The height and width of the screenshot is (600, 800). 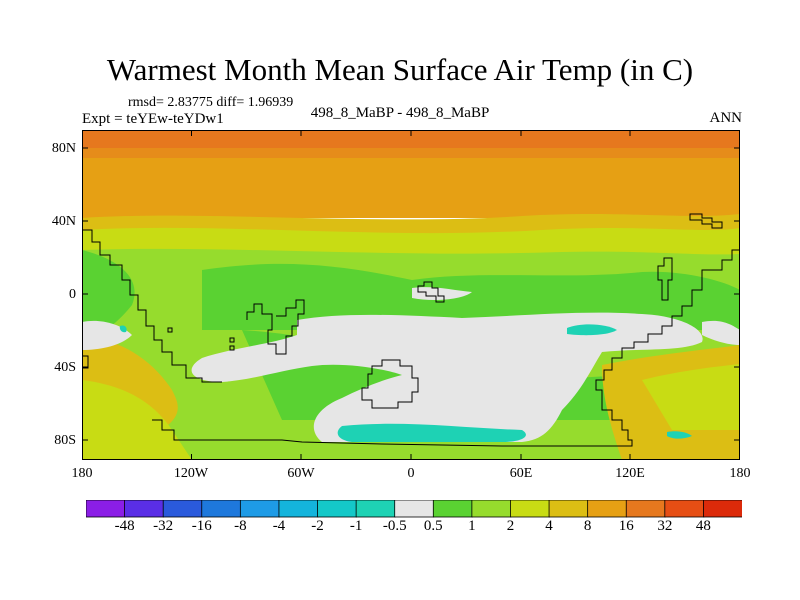 I want to click on x-tick-0: 0, so click(x=411, y=473).